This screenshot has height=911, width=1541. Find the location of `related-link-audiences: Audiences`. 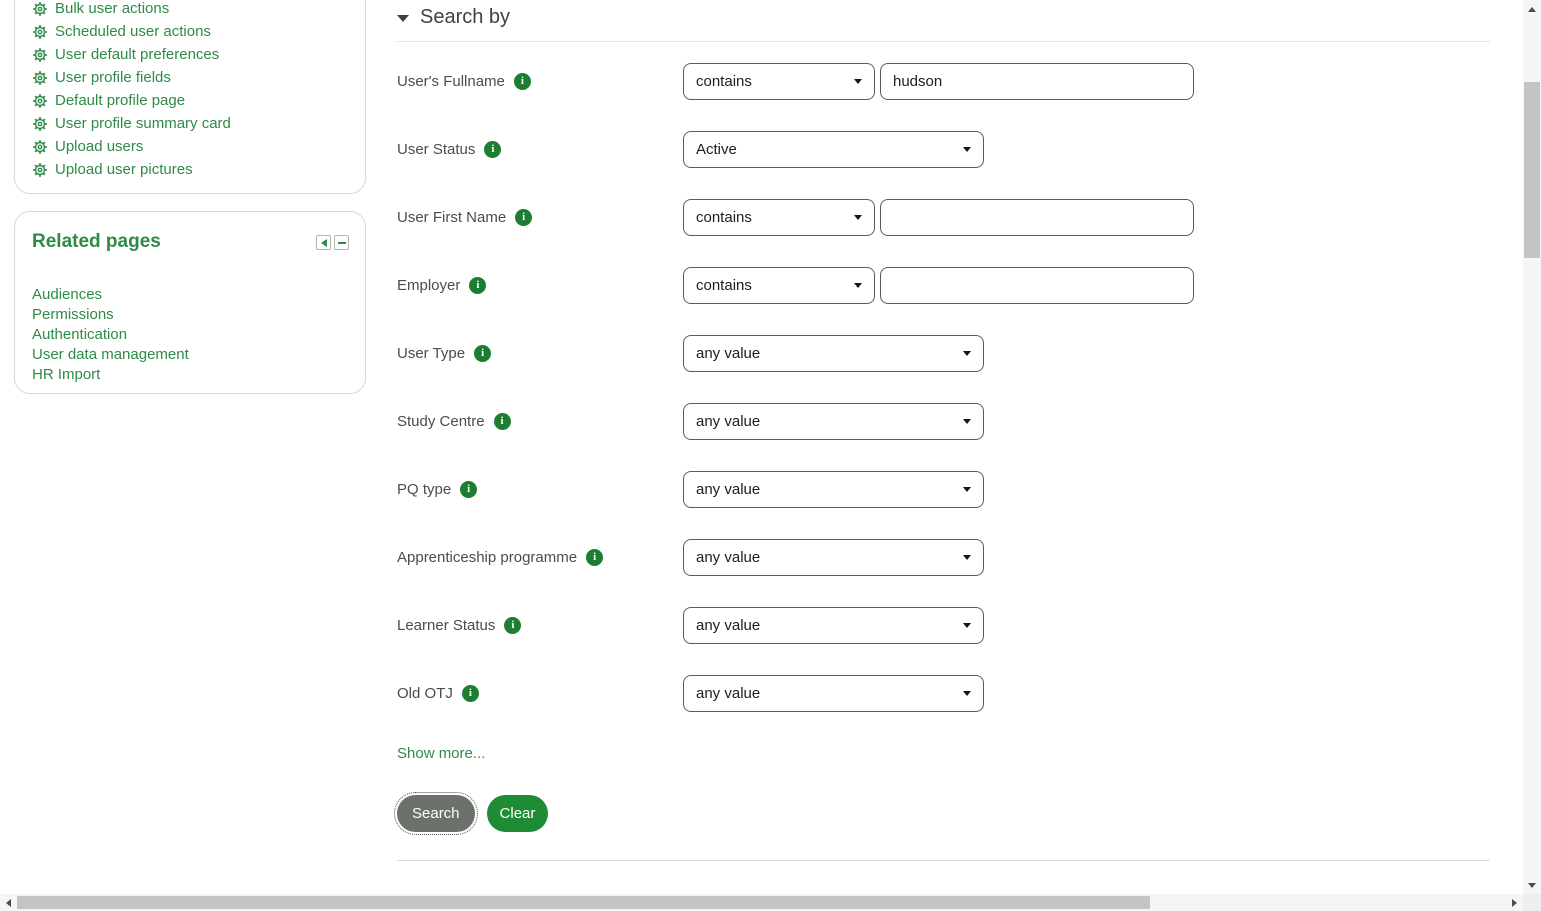

related-link-audiences: Audiences is located at coordinates (67, 294).